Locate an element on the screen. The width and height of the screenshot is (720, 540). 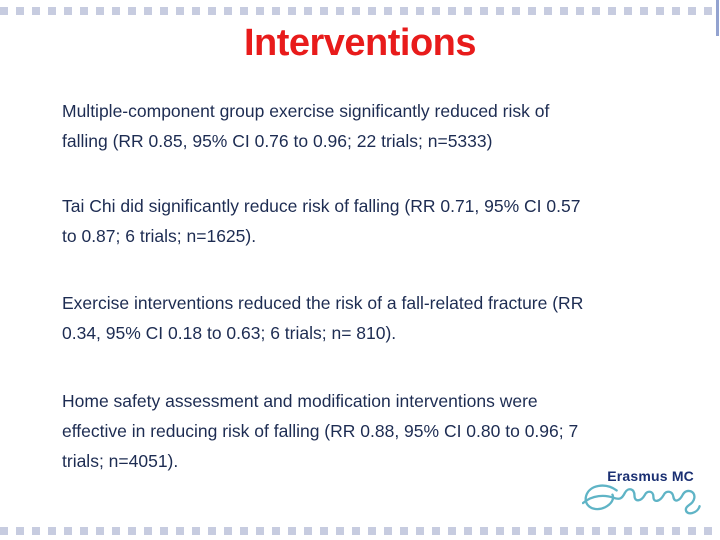
bottom-dashed-border is located at coordinates (360, 531).